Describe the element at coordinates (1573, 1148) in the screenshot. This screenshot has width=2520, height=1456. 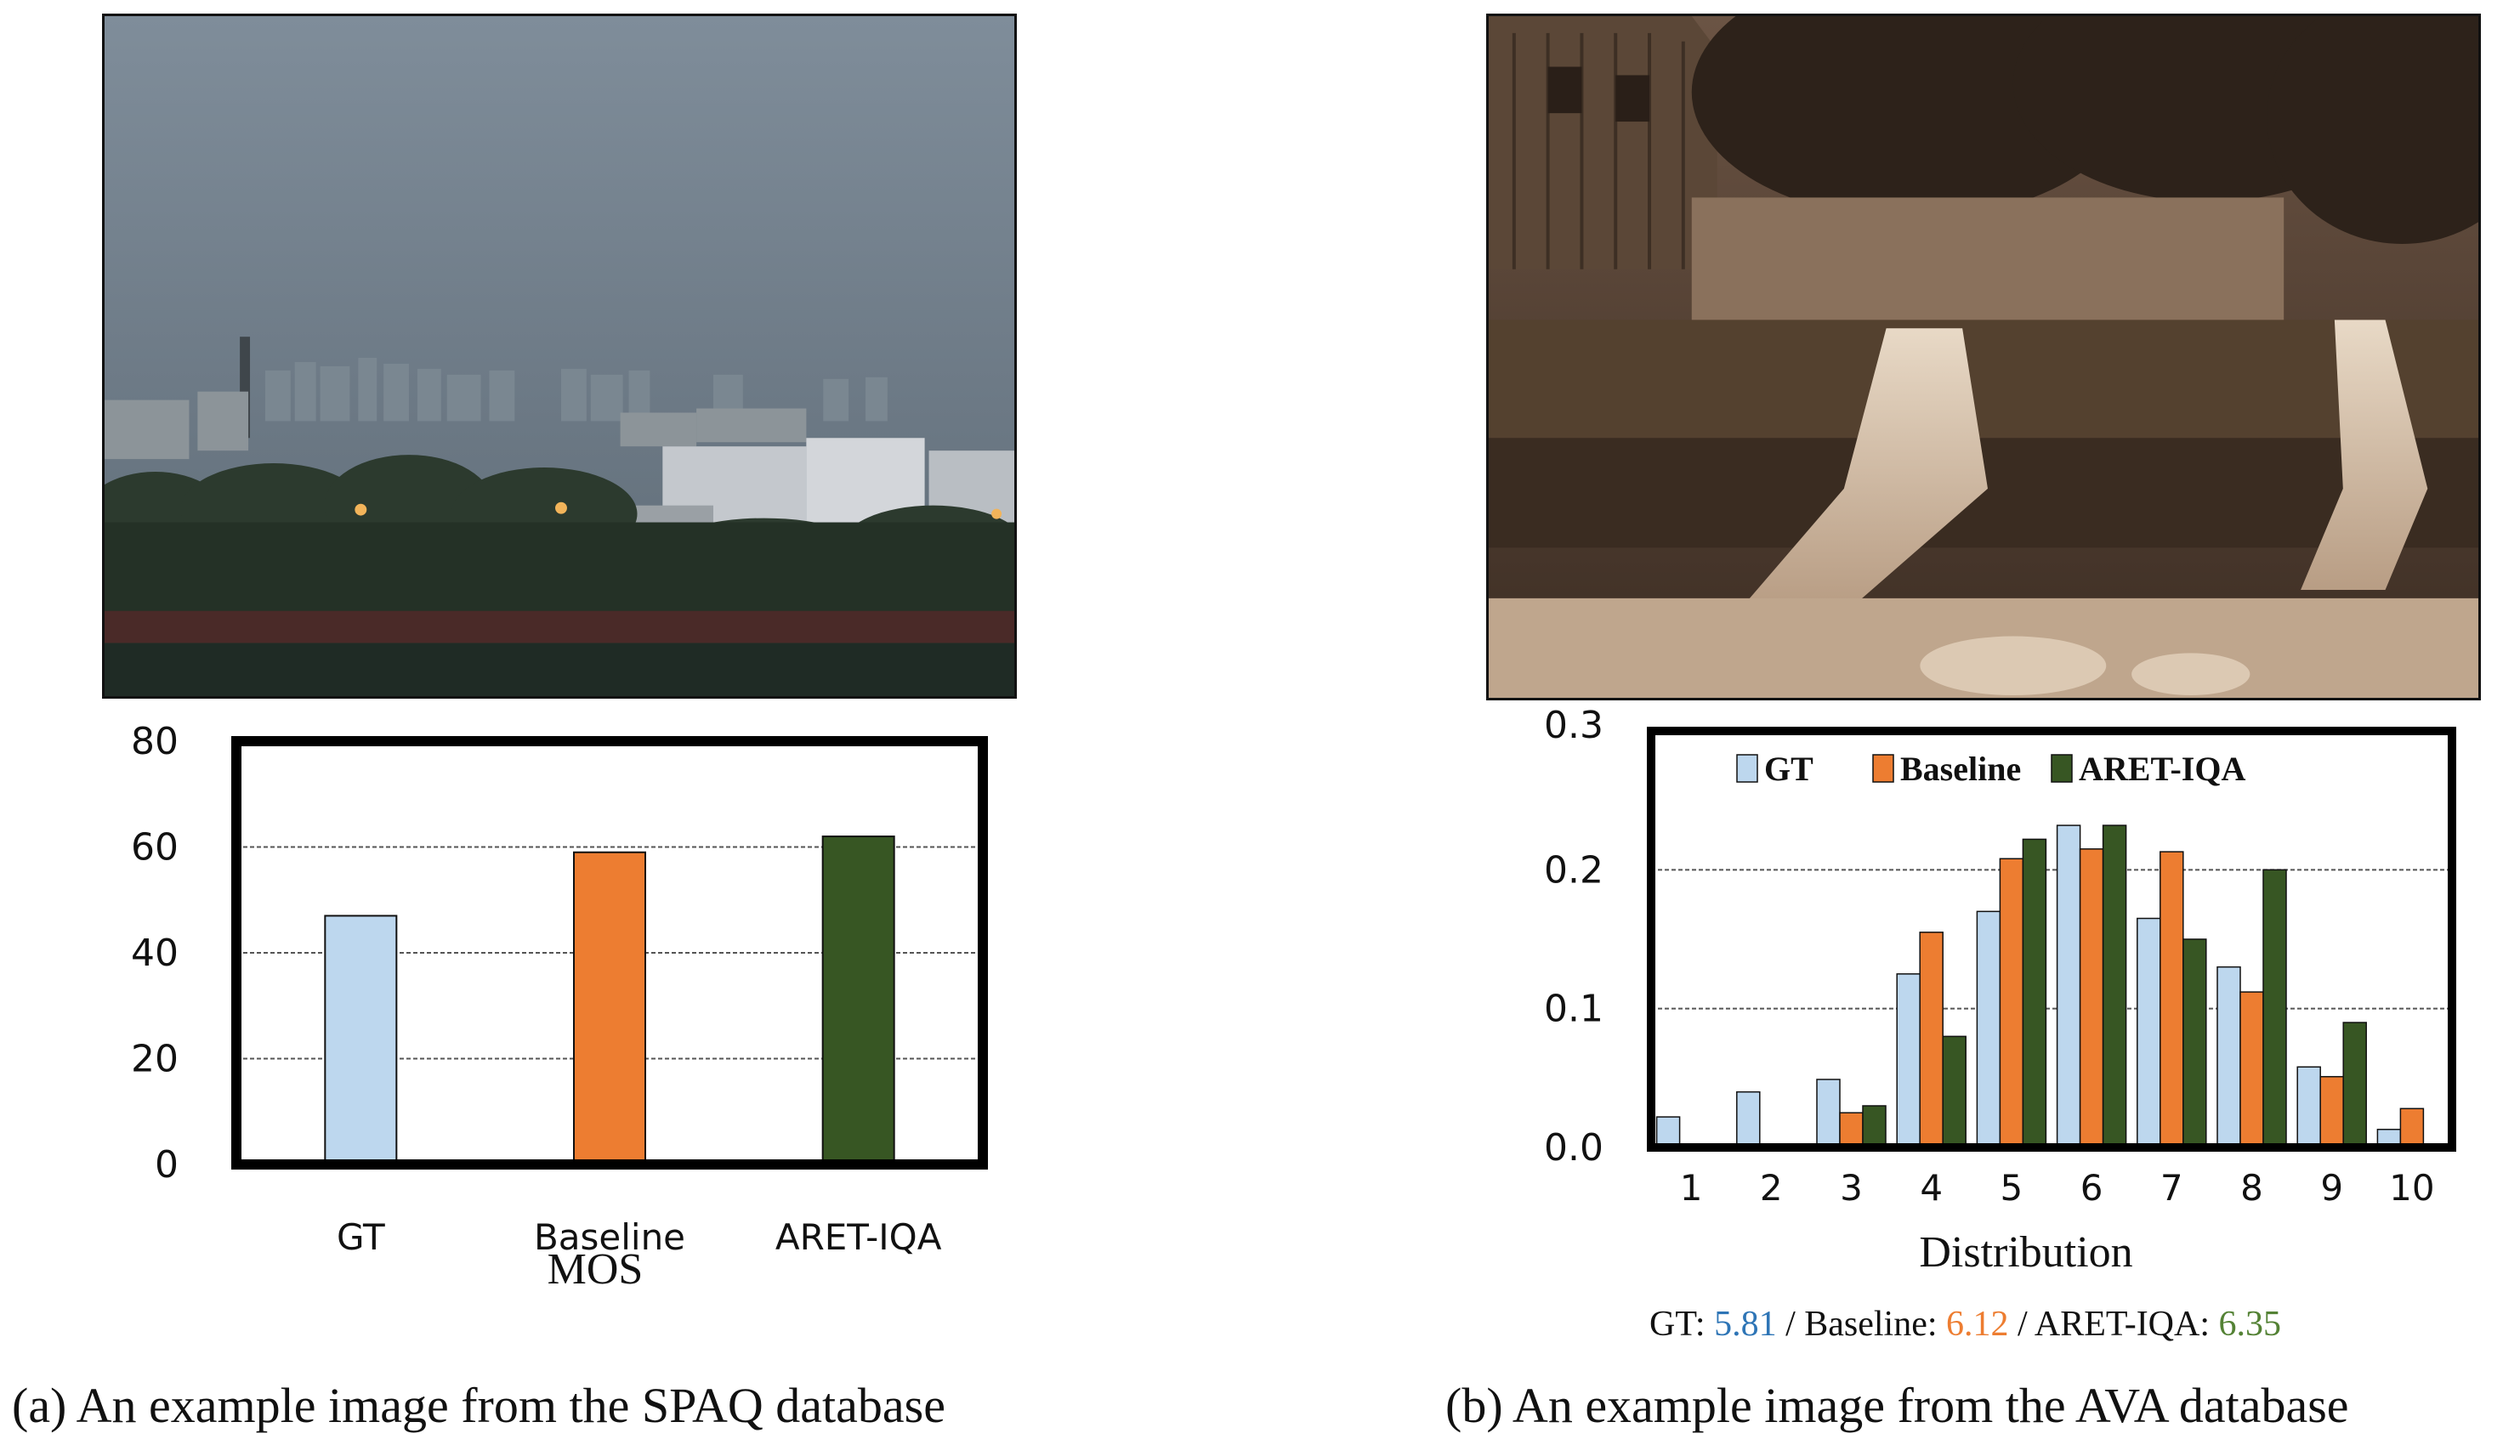
I see `y-tick-label: 0.0` at that location.